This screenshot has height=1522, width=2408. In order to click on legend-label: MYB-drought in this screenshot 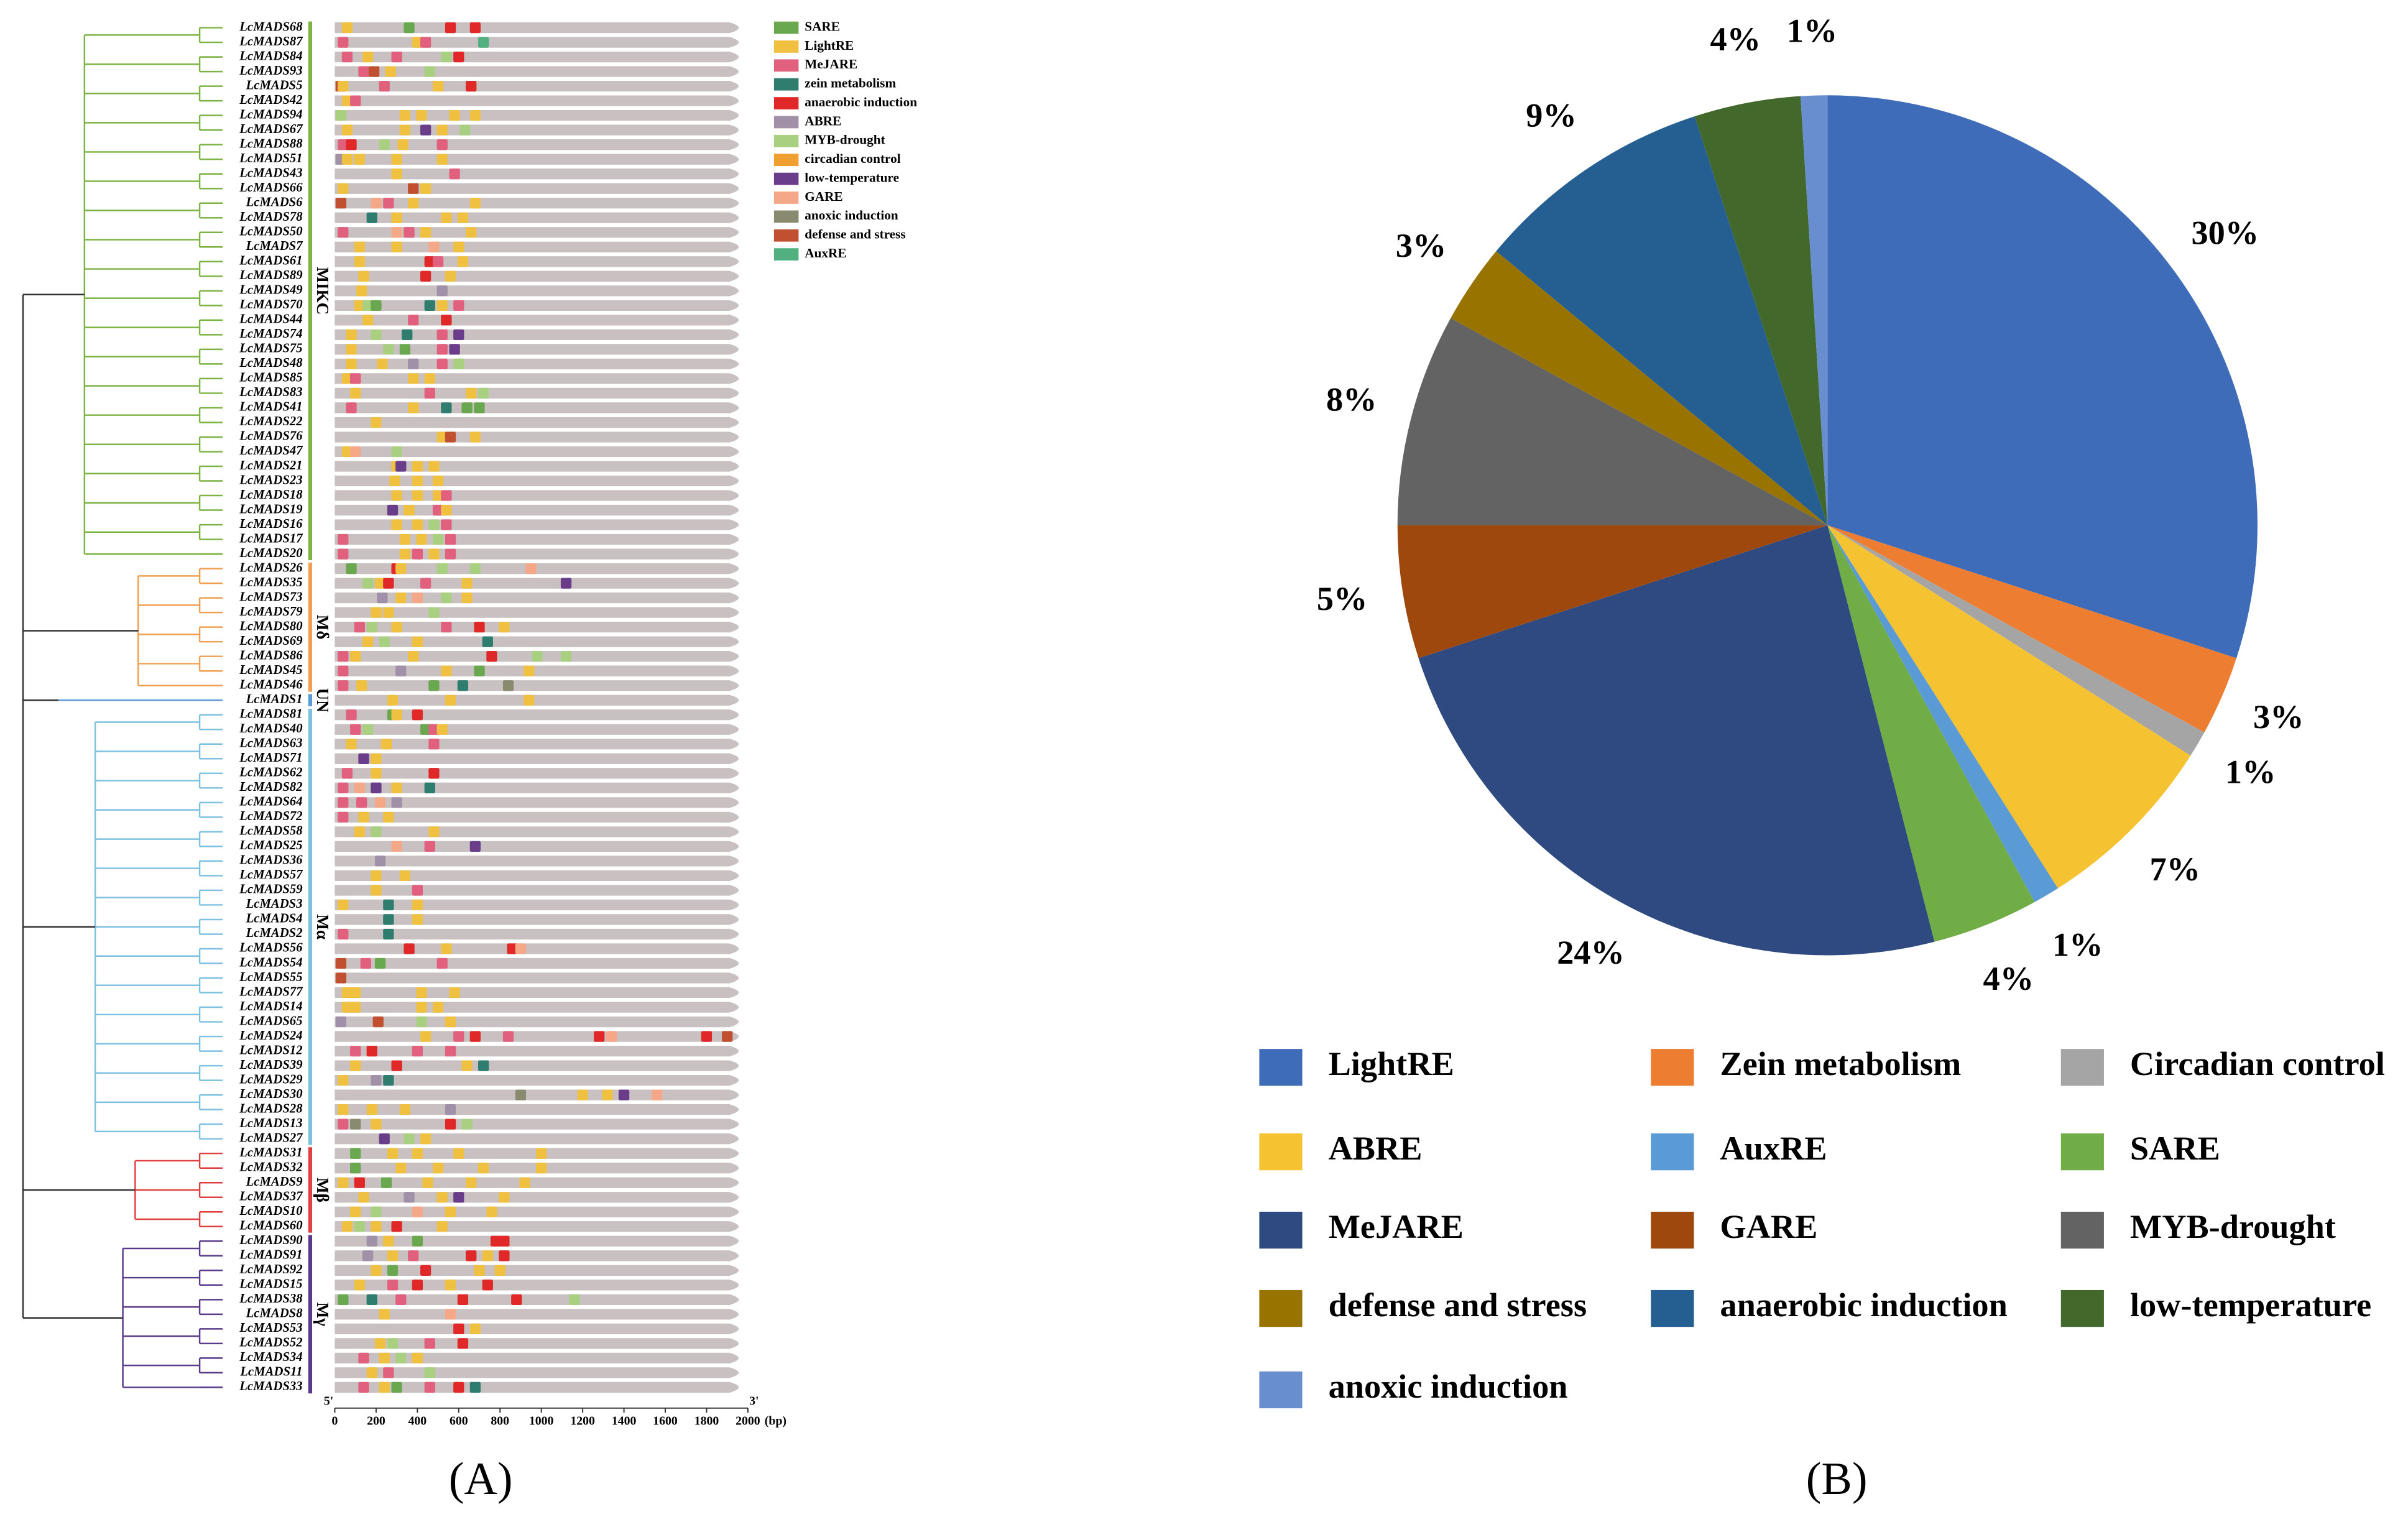, I will do `click(2233, 1226)`.